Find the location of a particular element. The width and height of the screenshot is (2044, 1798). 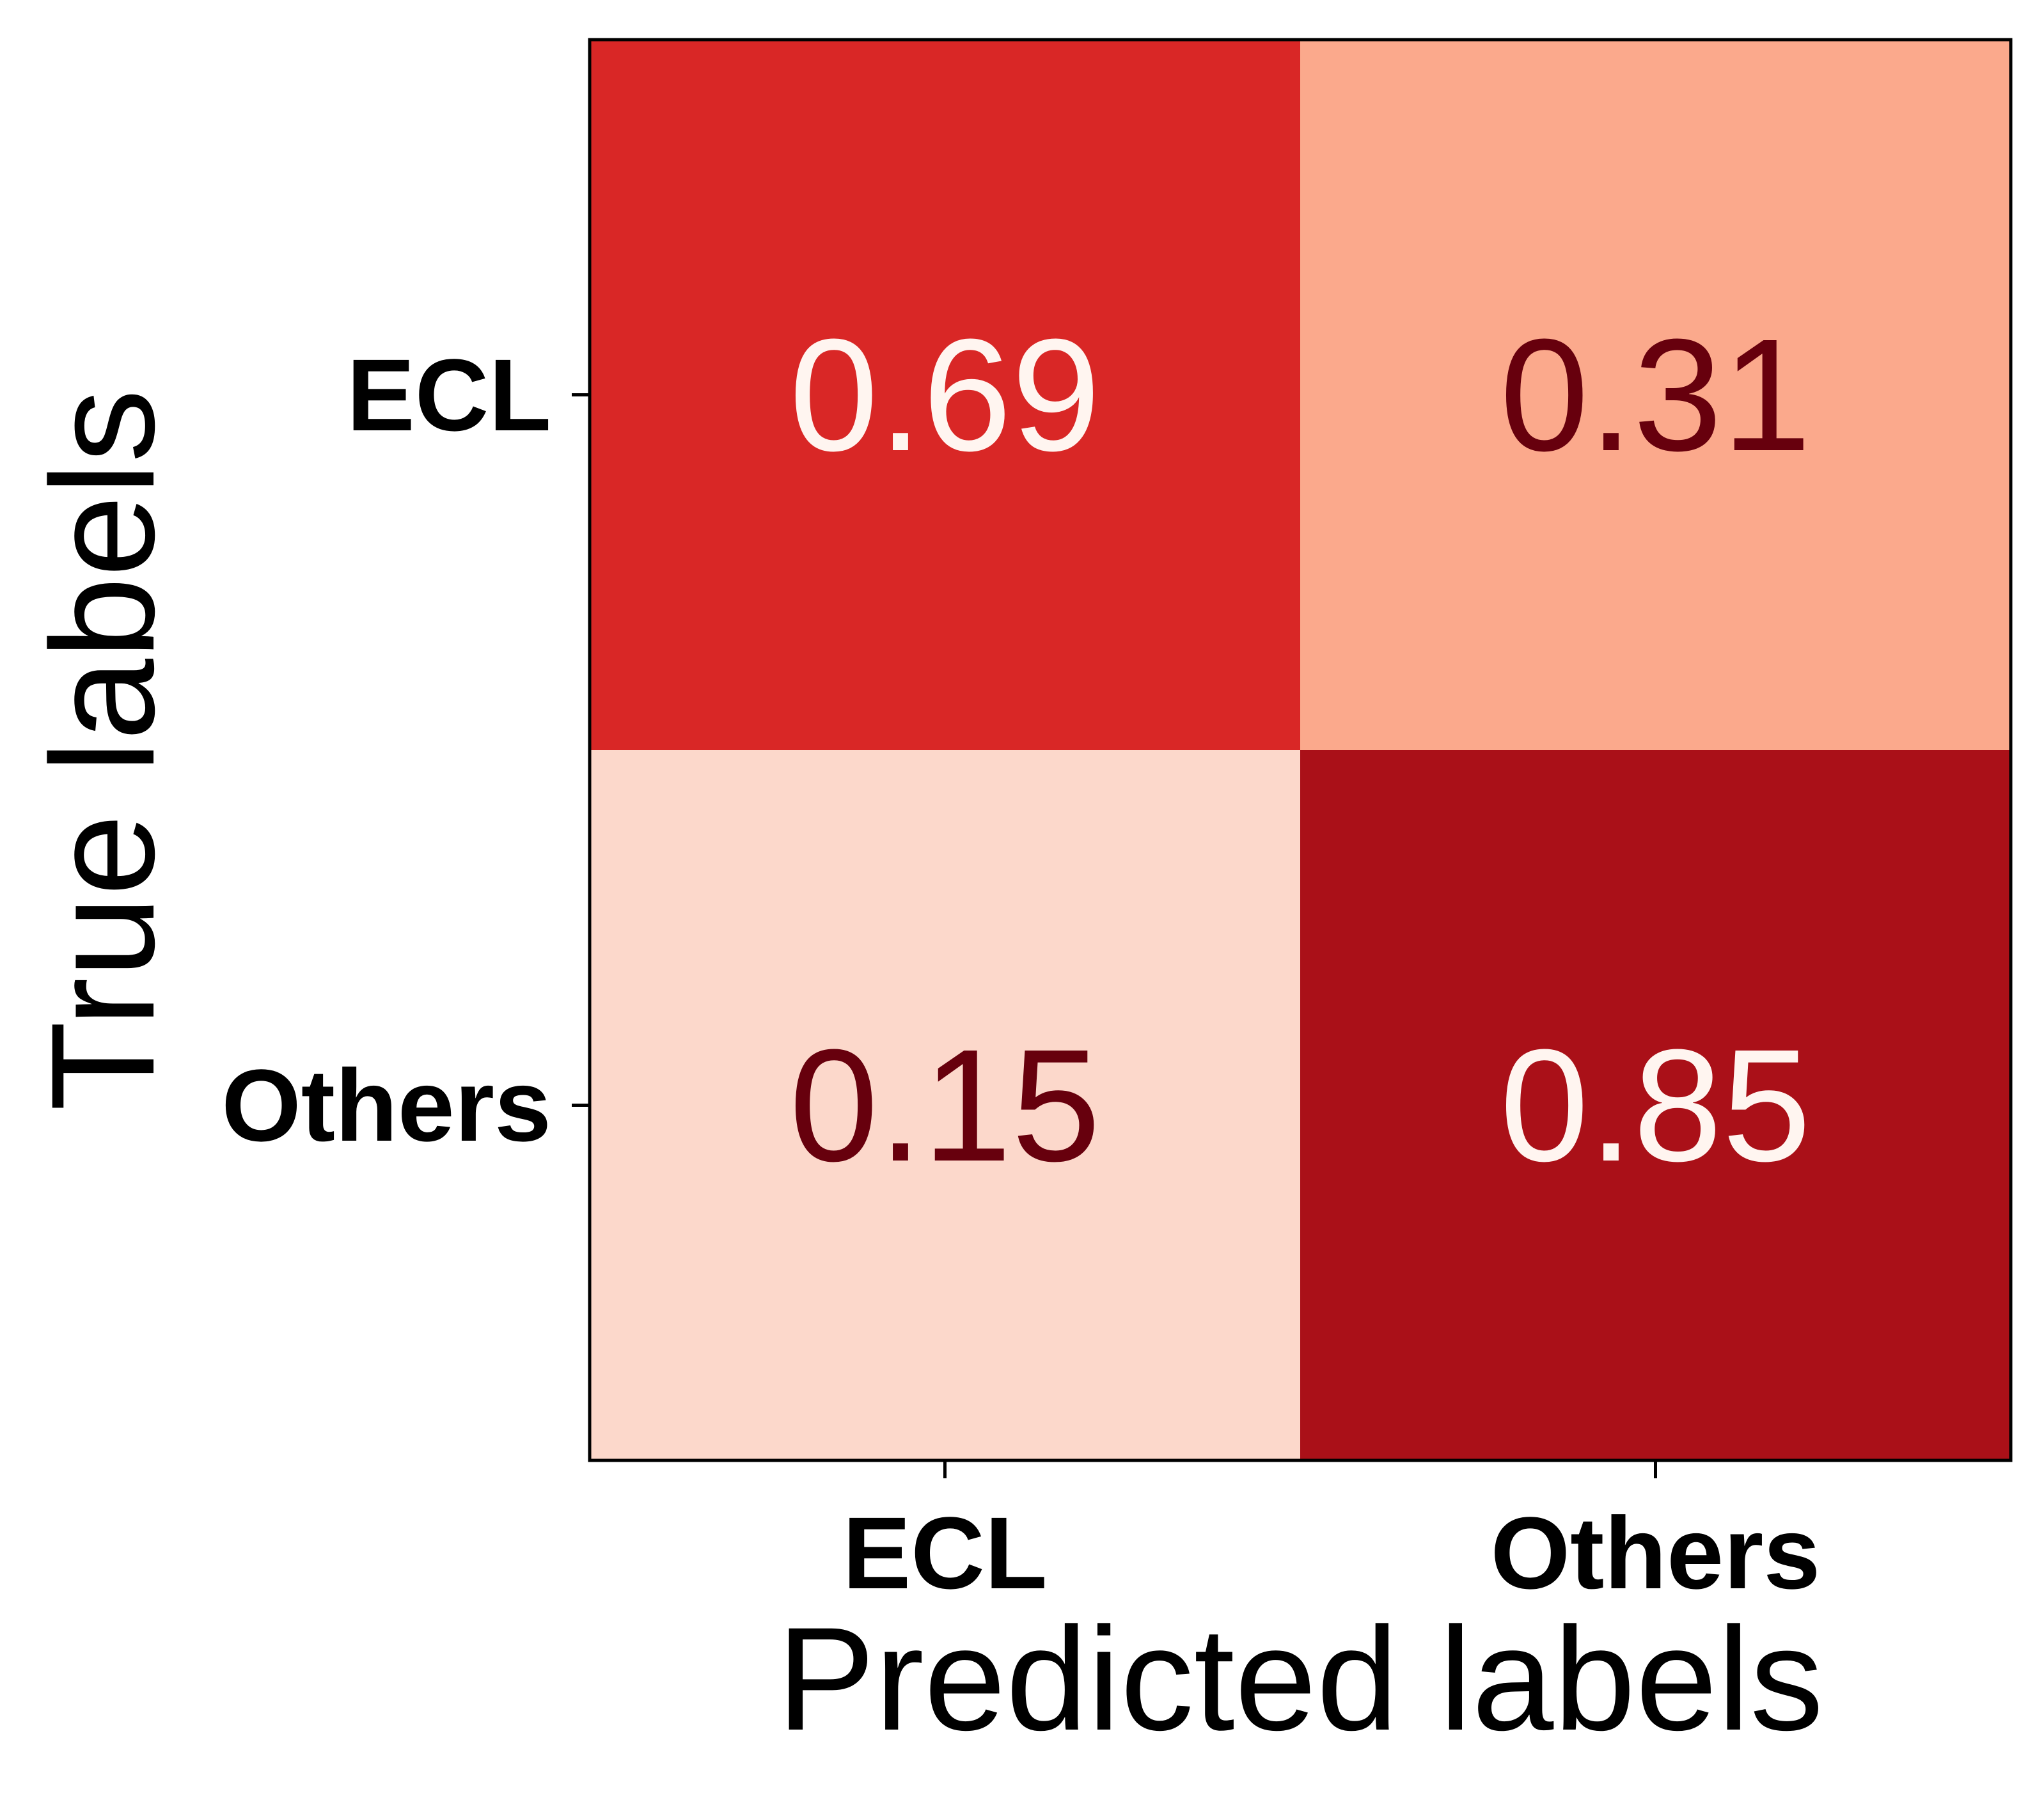

y-tick-label-0: ECL is located at coordinates (449, 395).